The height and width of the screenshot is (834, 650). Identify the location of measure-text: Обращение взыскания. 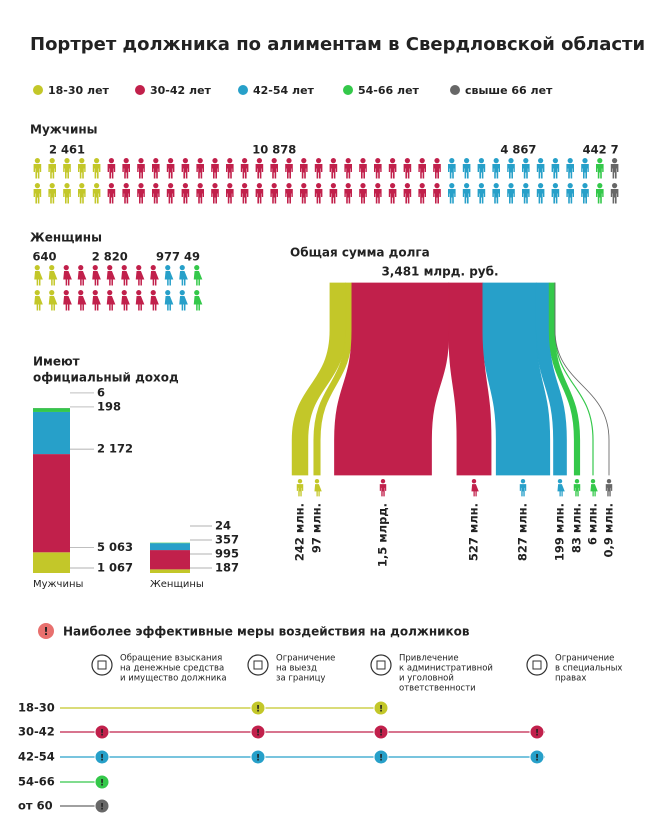
(171, 659).